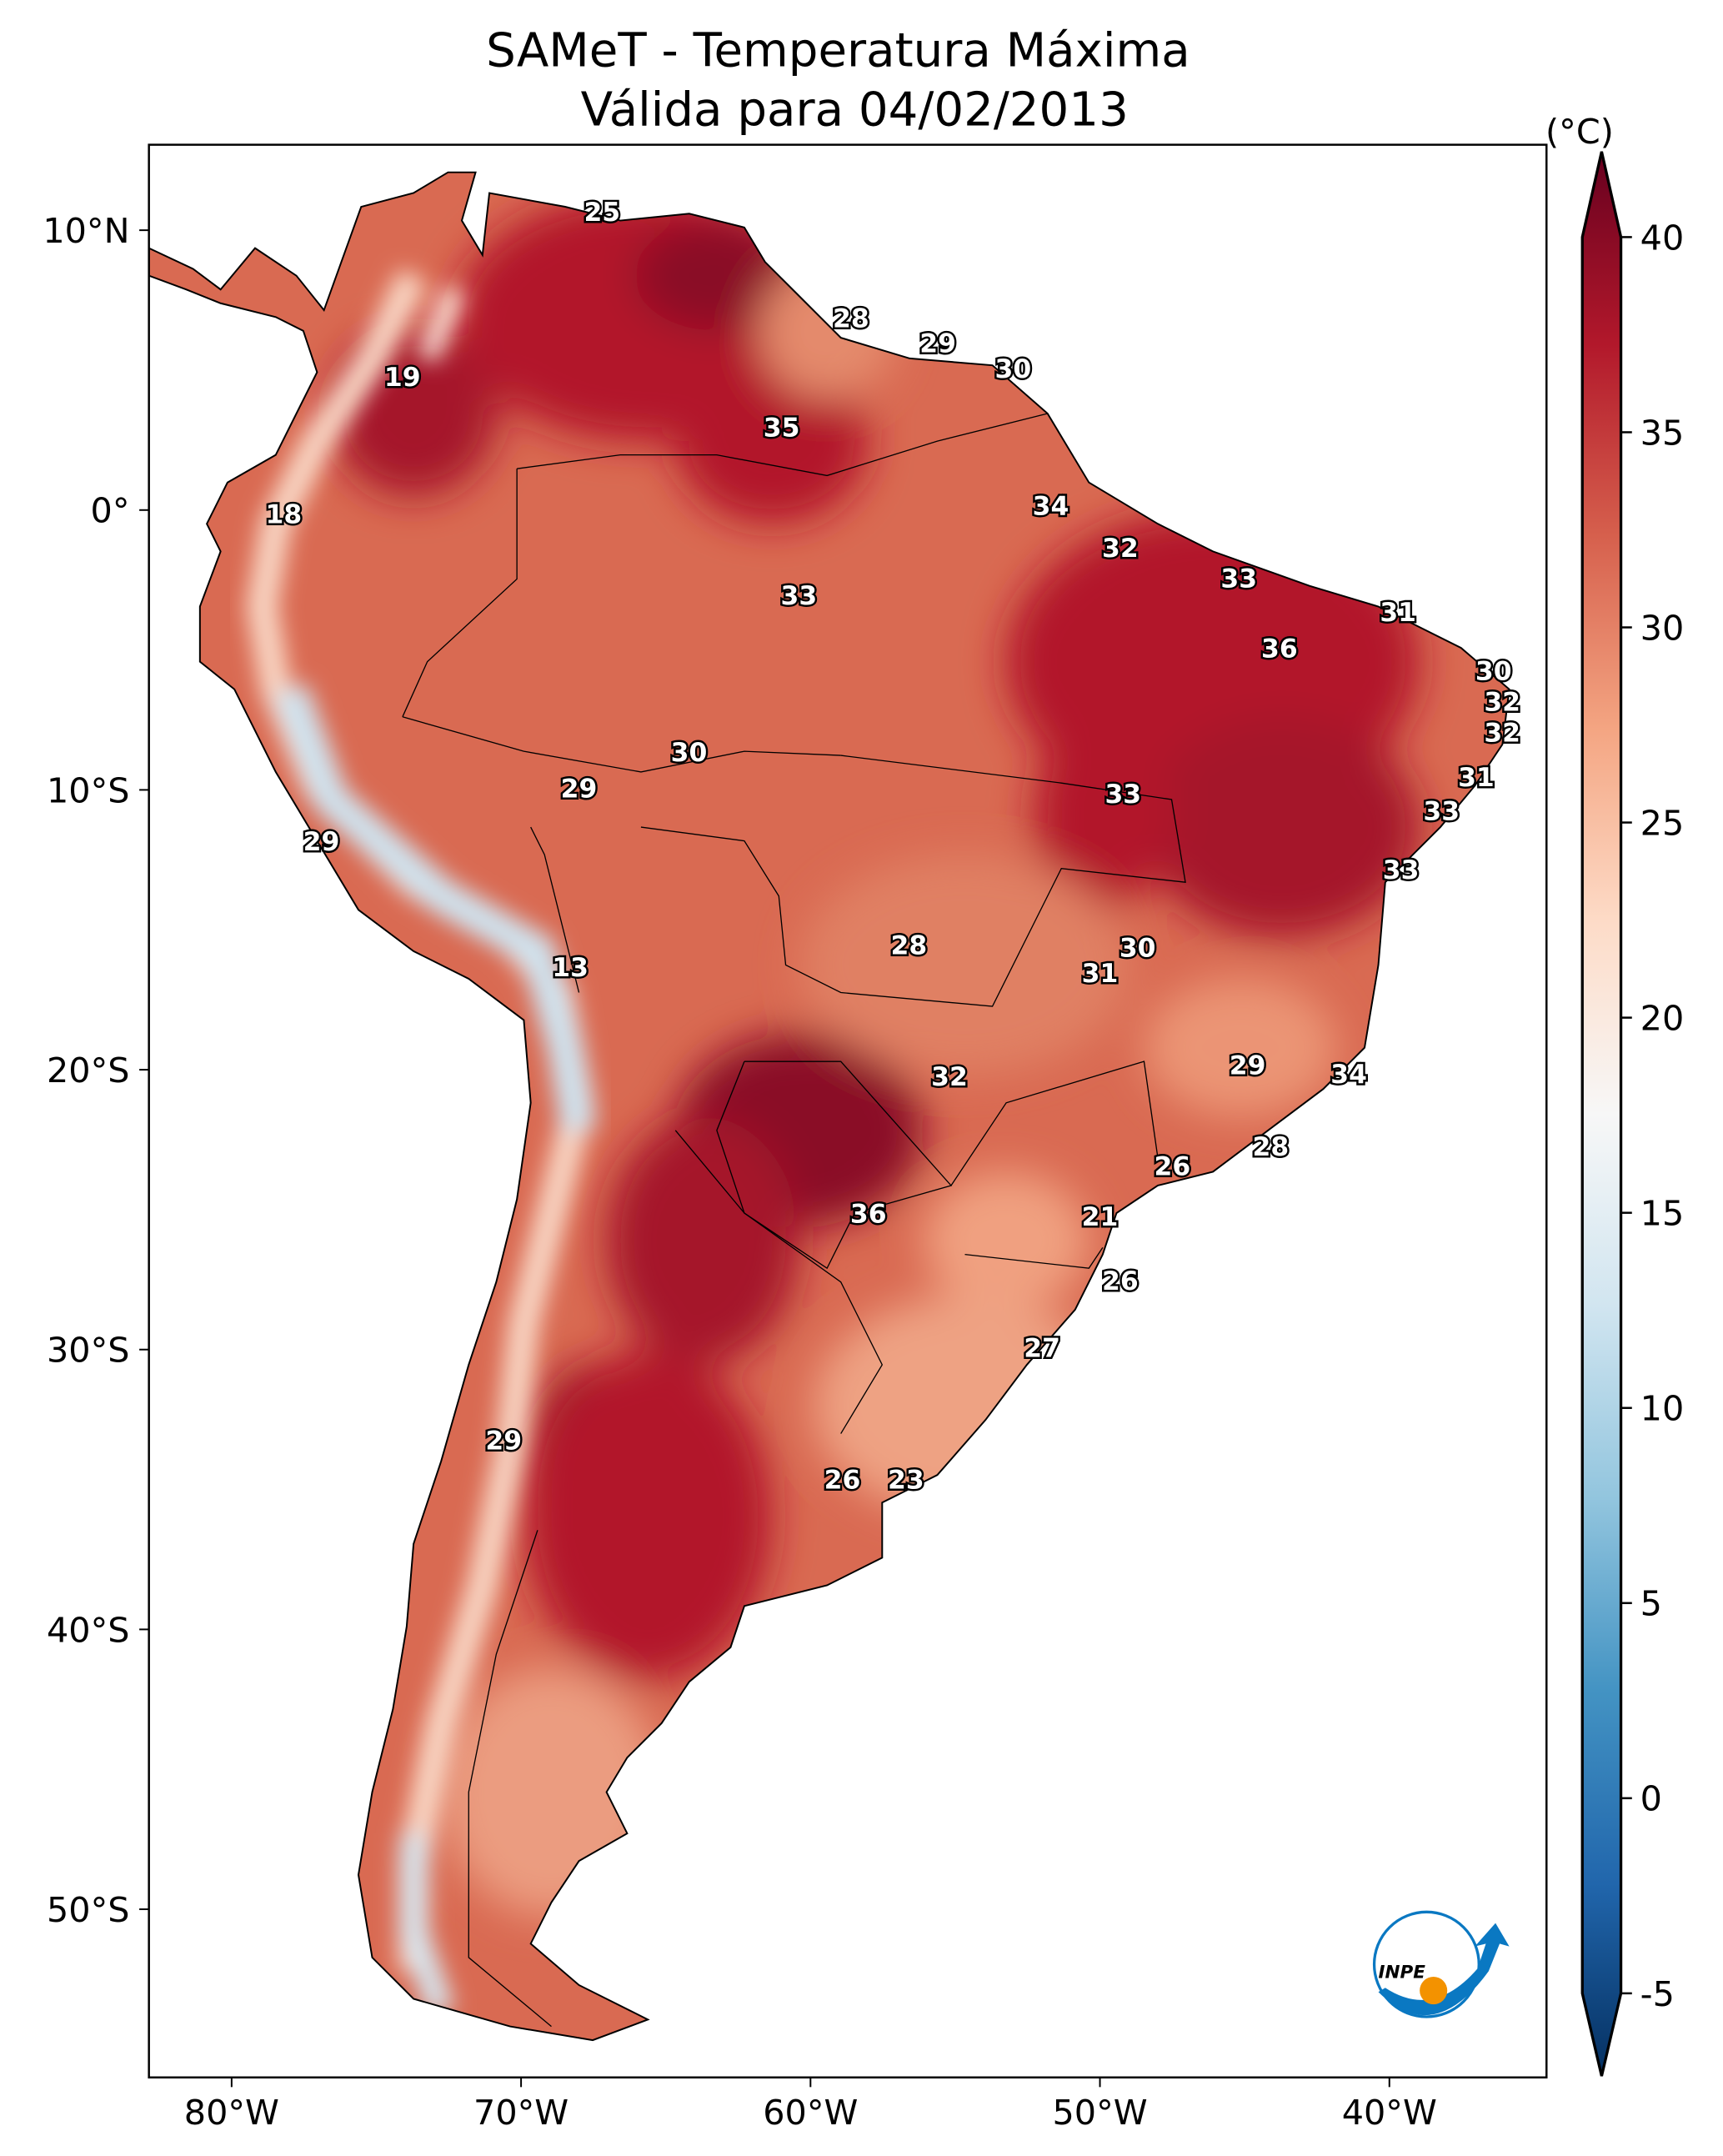  I want to click on lat-tick-label: 10°S, so click(89, 790).